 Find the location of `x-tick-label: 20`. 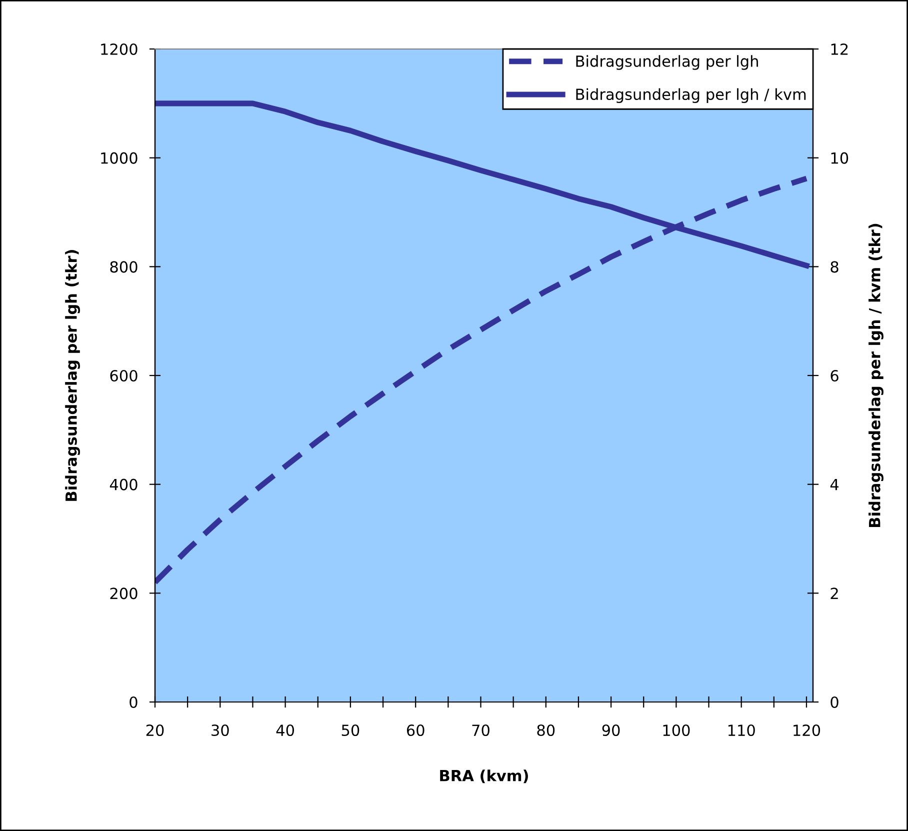

x-tick-label: 20 is located at coordinates (155, 730).